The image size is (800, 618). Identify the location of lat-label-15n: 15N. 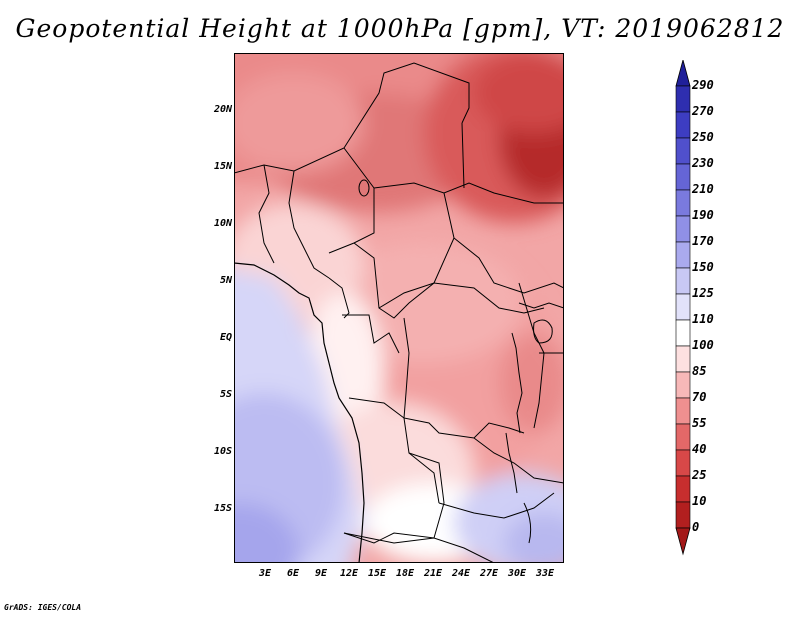
(222, 166).